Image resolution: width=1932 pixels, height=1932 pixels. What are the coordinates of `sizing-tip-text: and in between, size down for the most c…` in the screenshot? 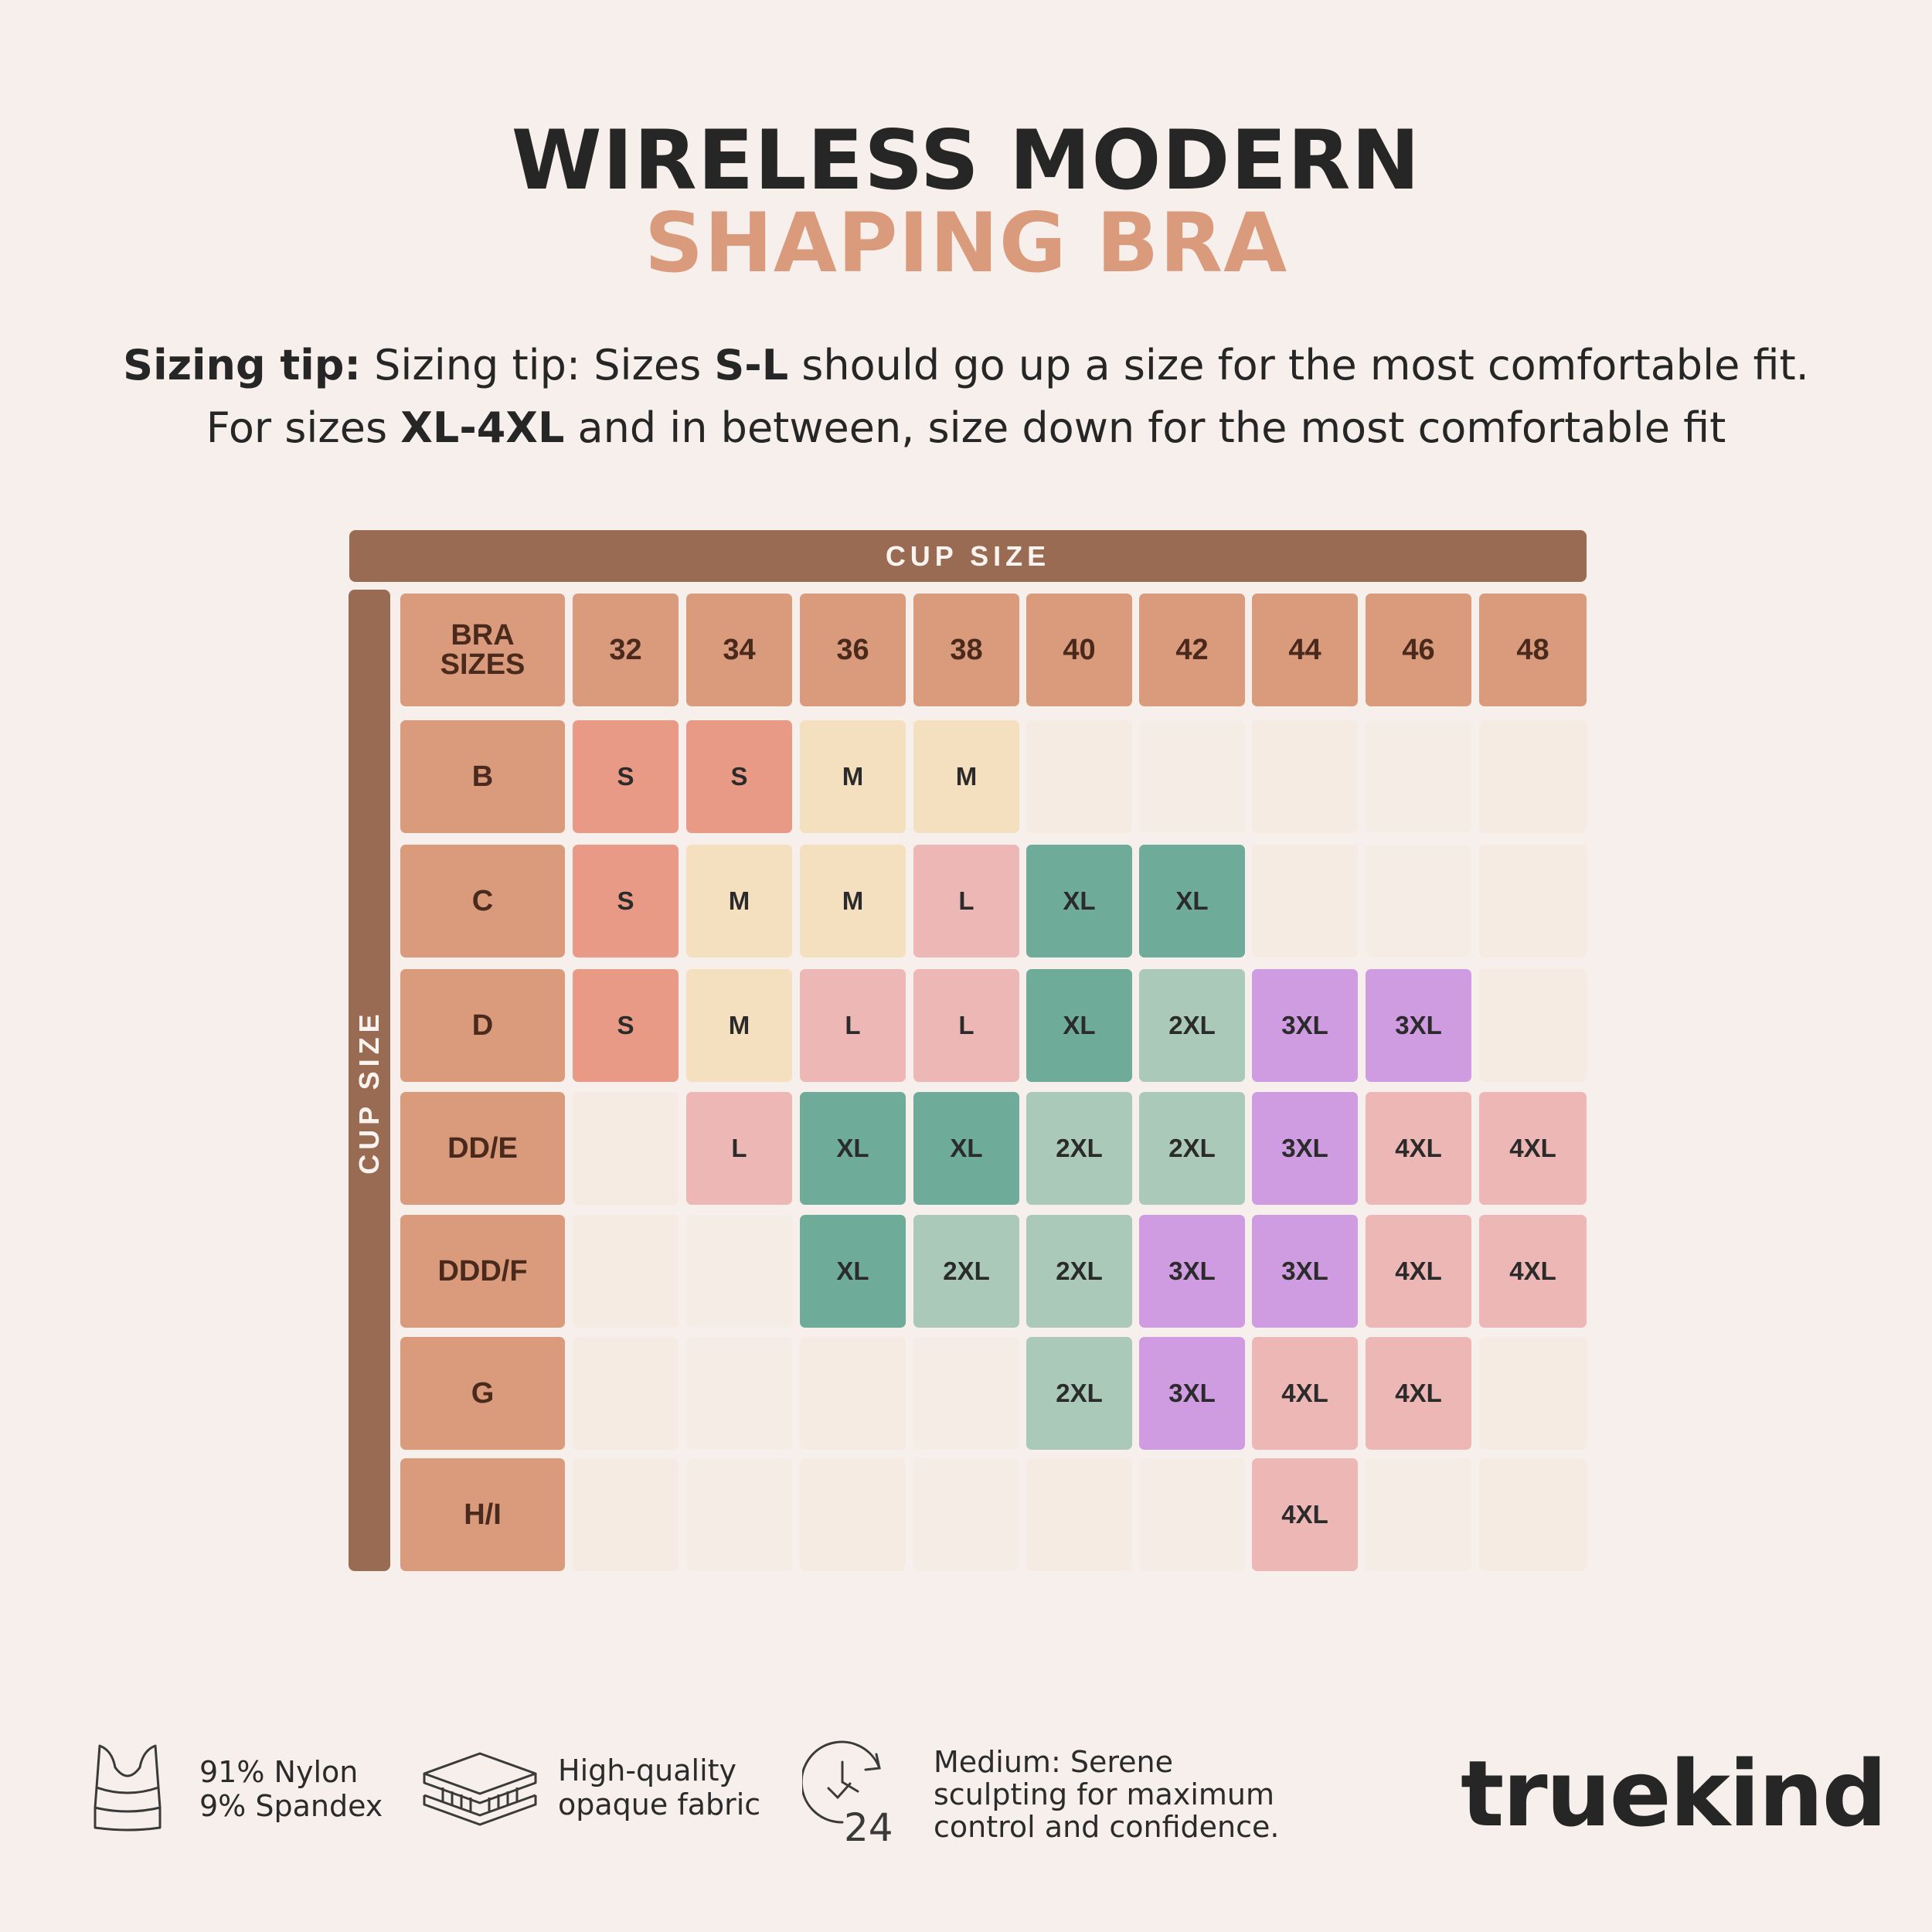 It's located at (1145, 428).